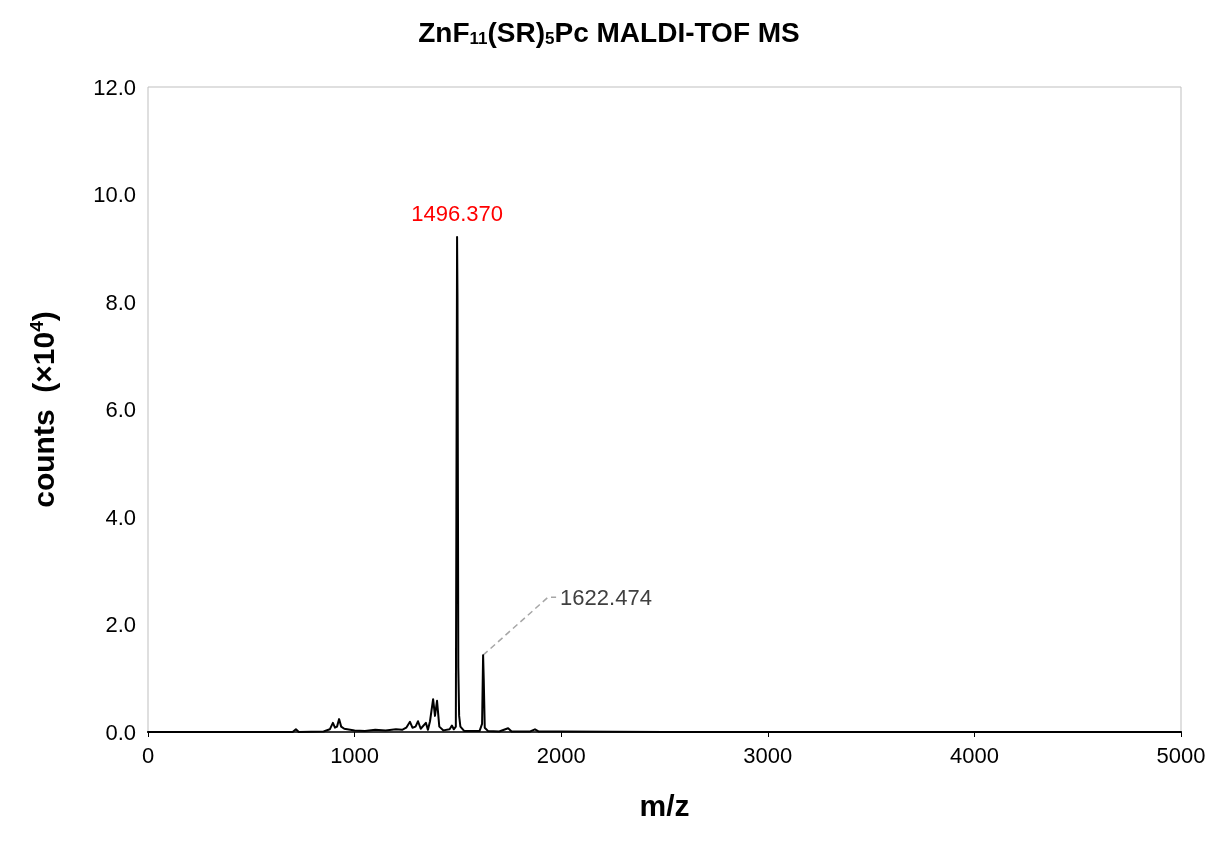  What do you see at coordinates (114, 87) in the screenshot?
I see `y-tick-label: 12.0` at bounding box center [114, 87].